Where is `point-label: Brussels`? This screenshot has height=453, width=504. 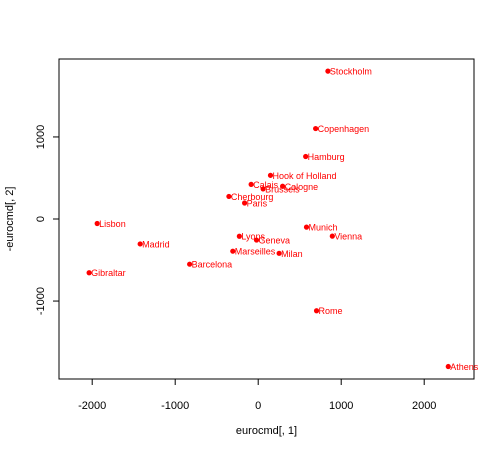 point-label: Brussels is located at coordinates (282, 189).